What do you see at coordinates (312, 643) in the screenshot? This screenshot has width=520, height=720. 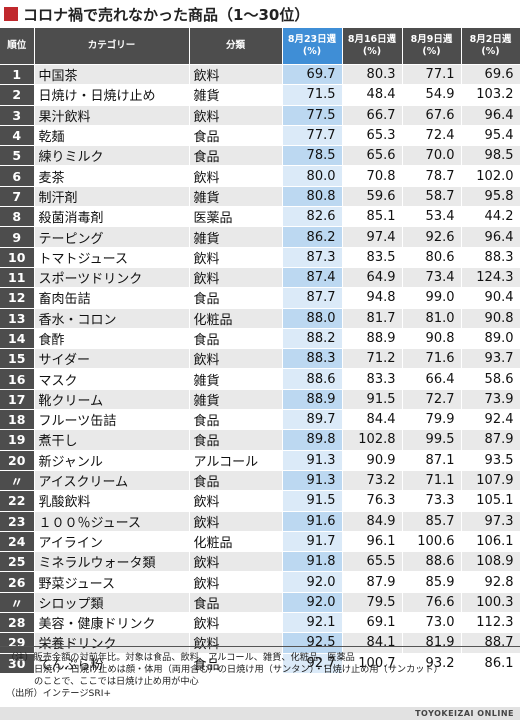 I see `row-value-0823: 92.5` at bounding box center [312, 643].